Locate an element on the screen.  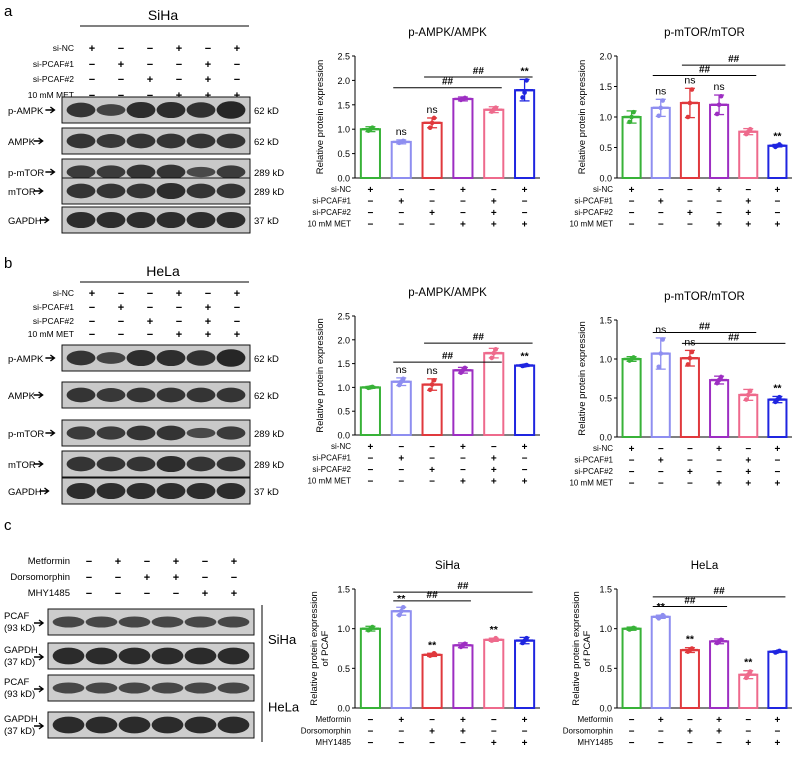
treatment-label: si-PCAF#1 is located at coordinates (331, 201).